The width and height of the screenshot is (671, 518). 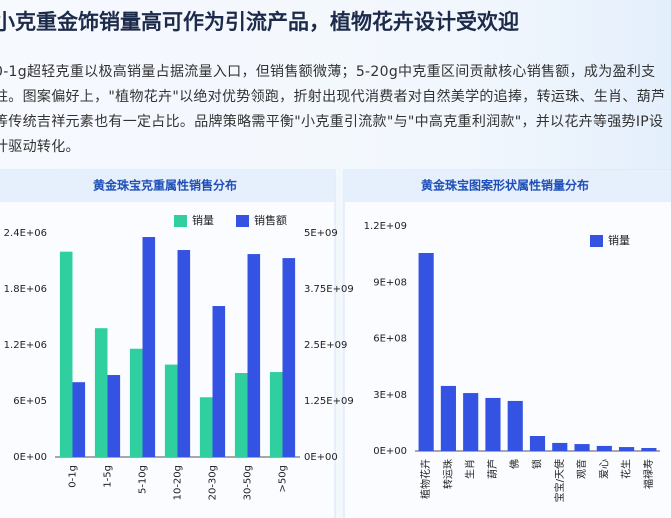 What do you see at coordinates (514, 464) in the screenshot?
I see `x-tick-label: 佛` at bounding box center [514, 464].